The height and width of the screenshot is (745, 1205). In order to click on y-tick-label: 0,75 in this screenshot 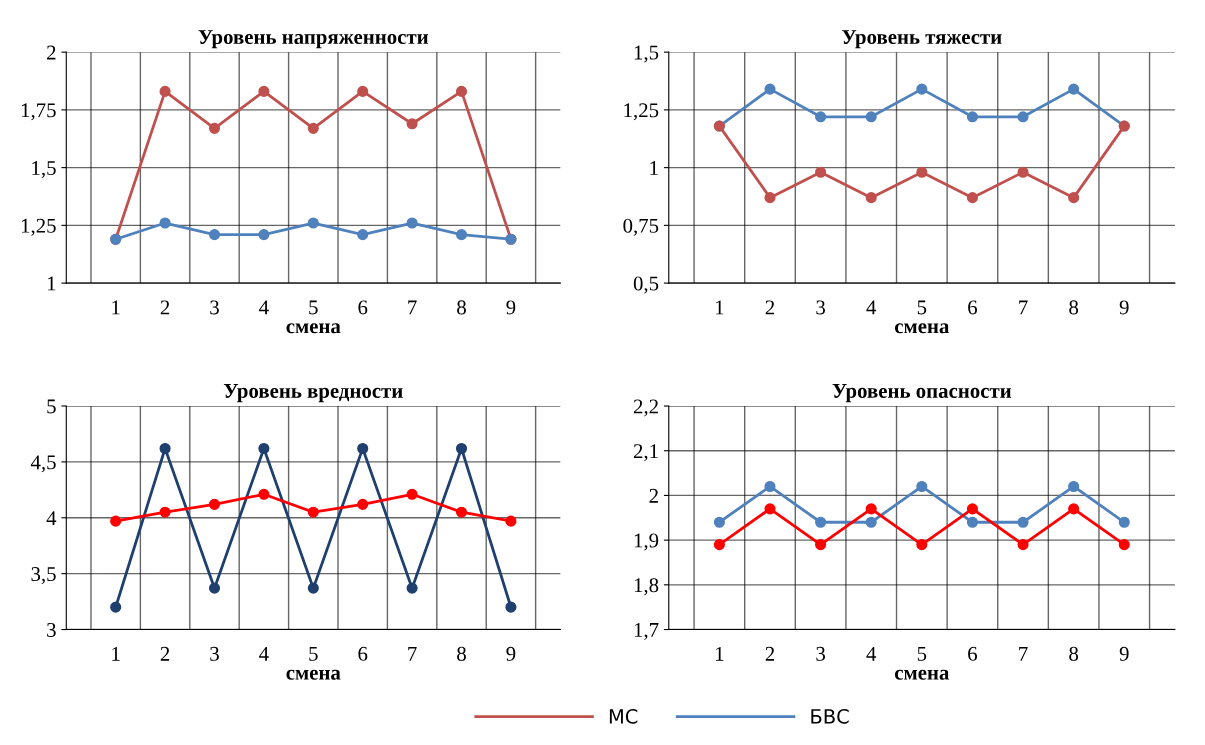, I will do `click(641, 227)`.